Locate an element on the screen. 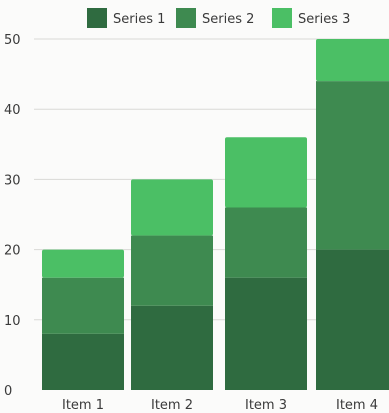 This screenshot has width=389, height=413. legend: Series 1 Series 2 Series 3 is located at coordinates (218, 18).